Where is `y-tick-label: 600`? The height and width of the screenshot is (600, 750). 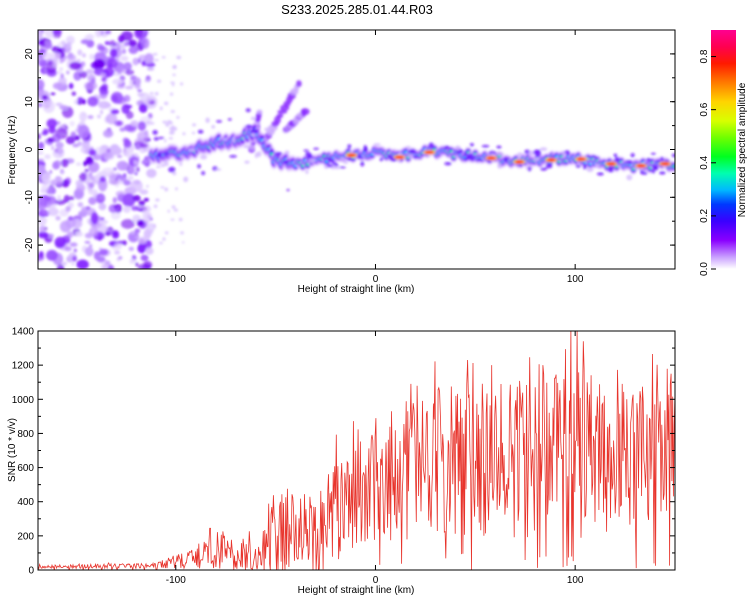
y-tick-label: 600 is located at coordinates (25, 468).